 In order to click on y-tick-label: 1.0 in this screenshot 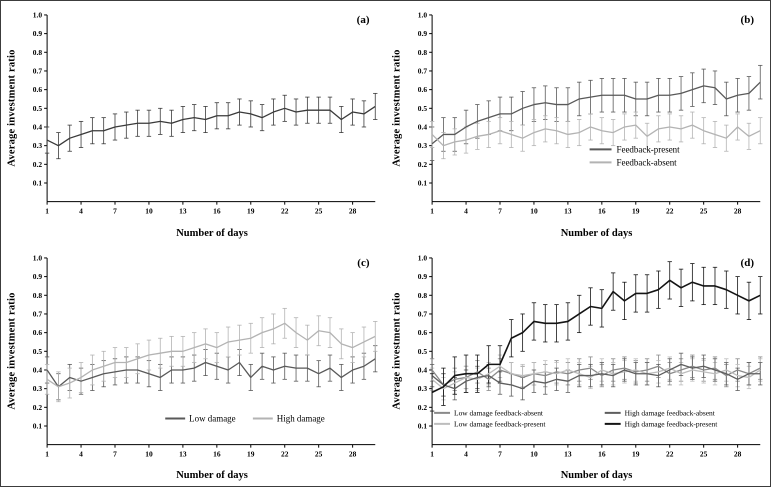, I will do `click(422, 257)`.